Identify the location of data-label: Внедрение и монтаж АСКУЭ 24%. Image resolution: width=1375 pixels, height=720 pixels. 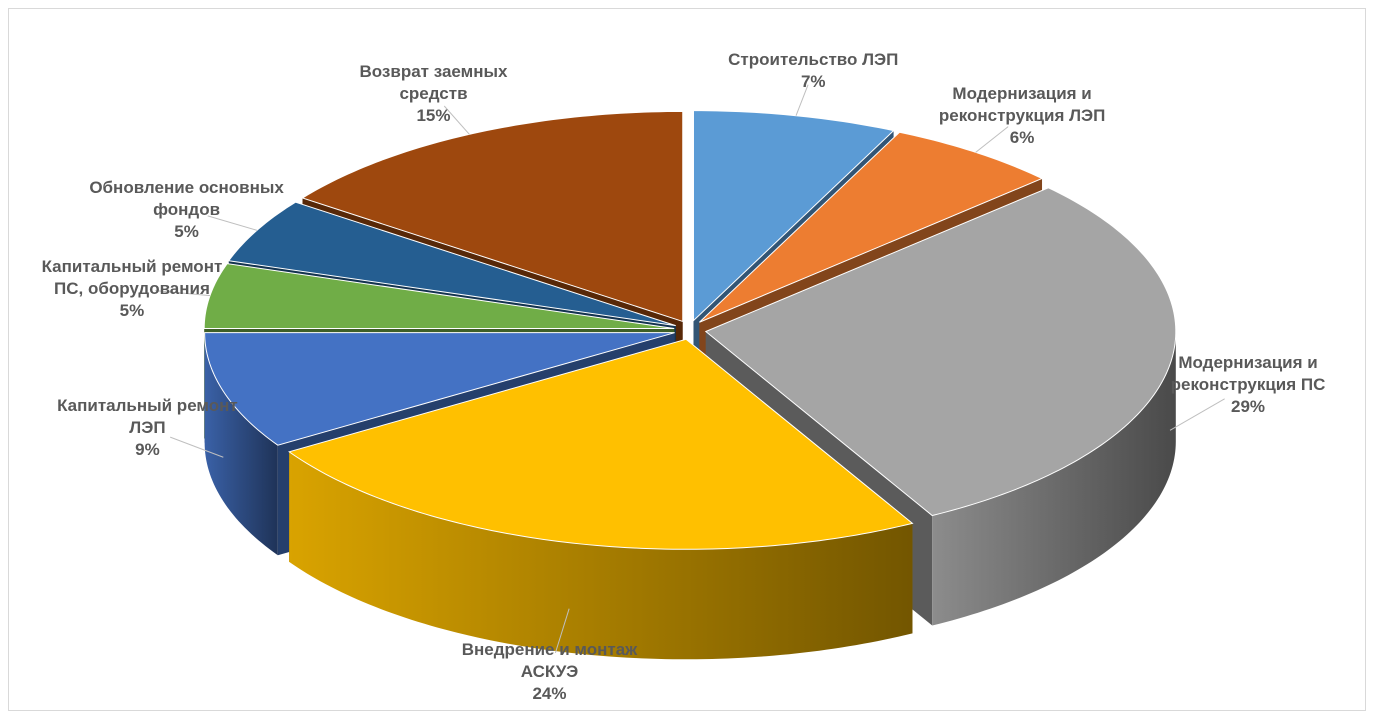
(549, 672).